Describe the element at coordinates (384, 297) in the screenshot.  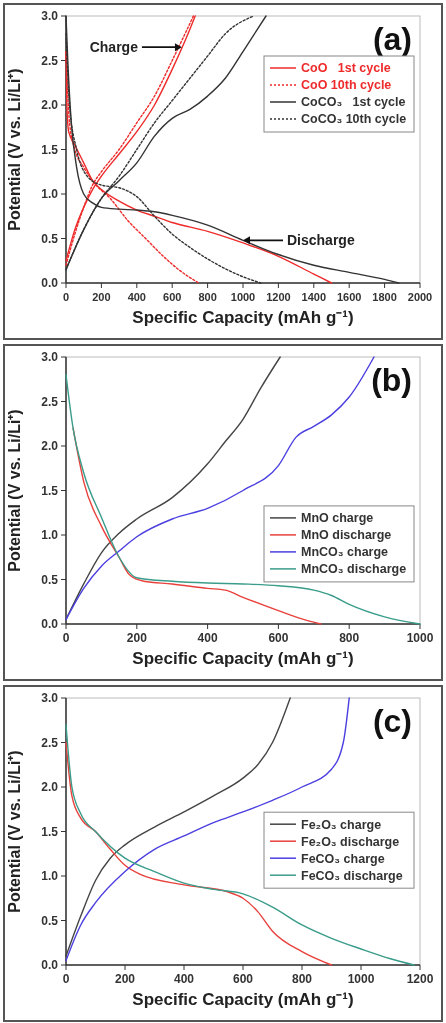
I see `x-tick-label: 1800` at that location.